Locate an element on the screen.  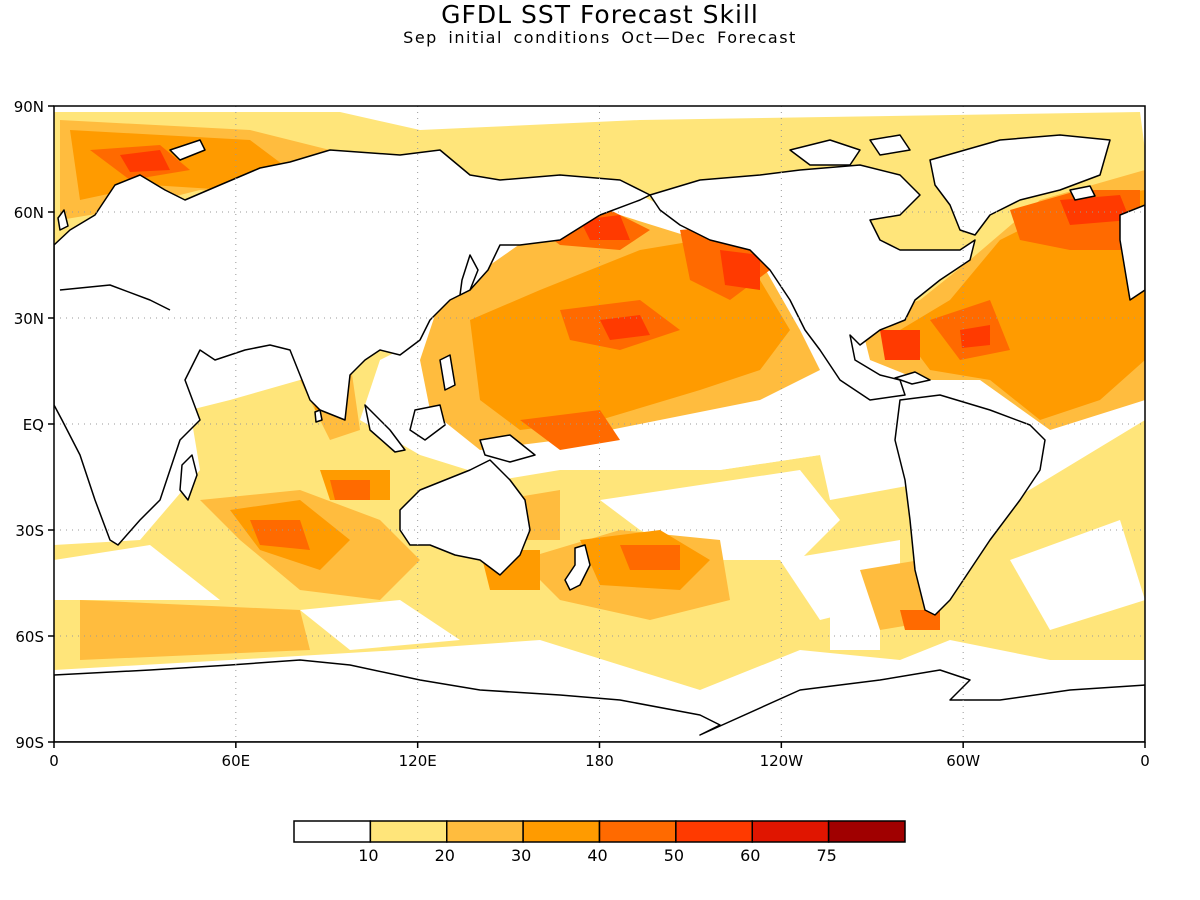
y-tick-label: 30N is located at coordinates (29, 319).